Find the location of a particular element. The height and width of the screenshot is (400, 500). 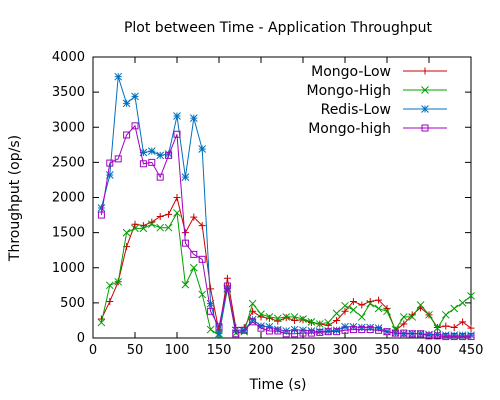

x-tick-label: 350 is located at coordinates (387, 350).